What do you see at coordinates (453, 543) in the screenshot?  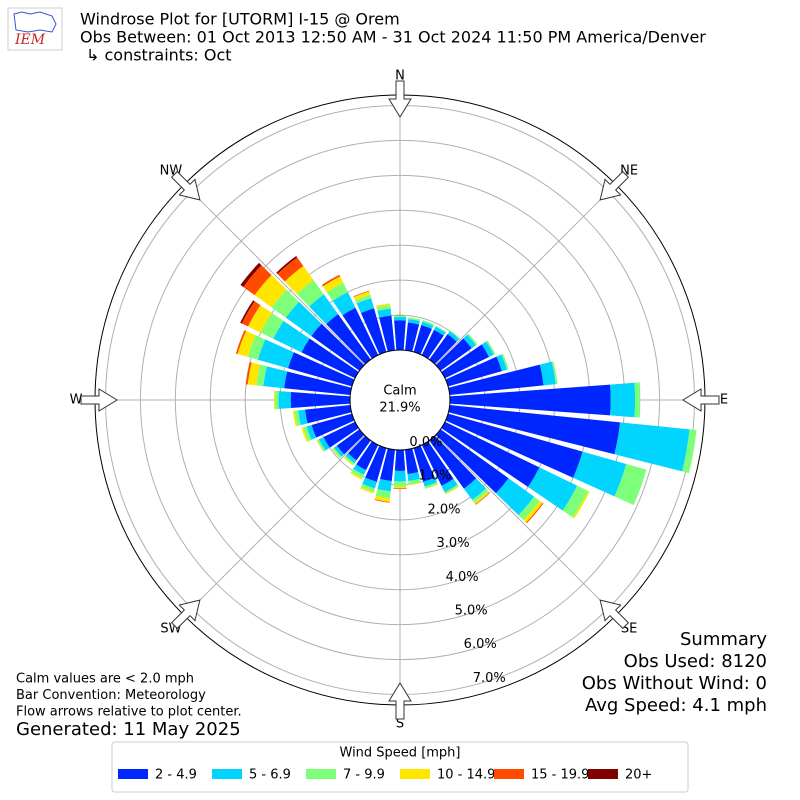 I see `r-tick-label: 3.0%` at bounding box center [453, 543].